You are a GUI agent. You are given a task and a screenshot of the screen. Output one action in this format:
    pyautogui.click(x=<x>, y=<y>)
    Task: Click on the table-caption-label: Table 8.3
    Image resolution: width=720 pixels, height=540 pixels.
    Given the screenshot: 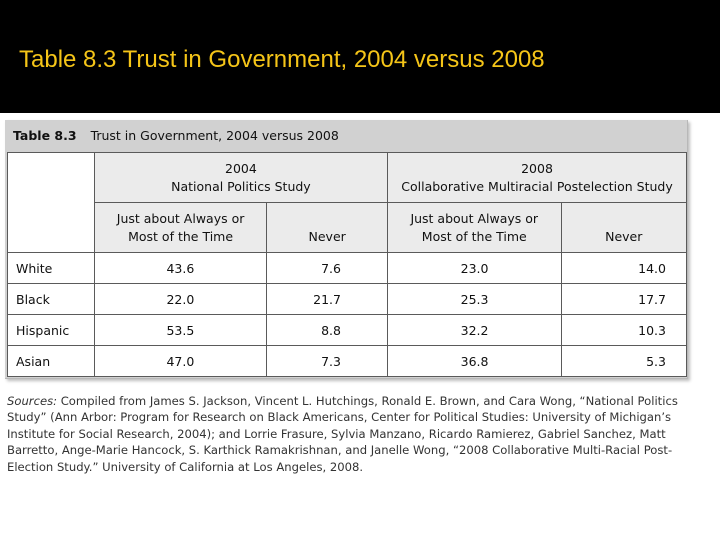 What is the action you would take?
    pyautogui.click(x=45, y=135)
    